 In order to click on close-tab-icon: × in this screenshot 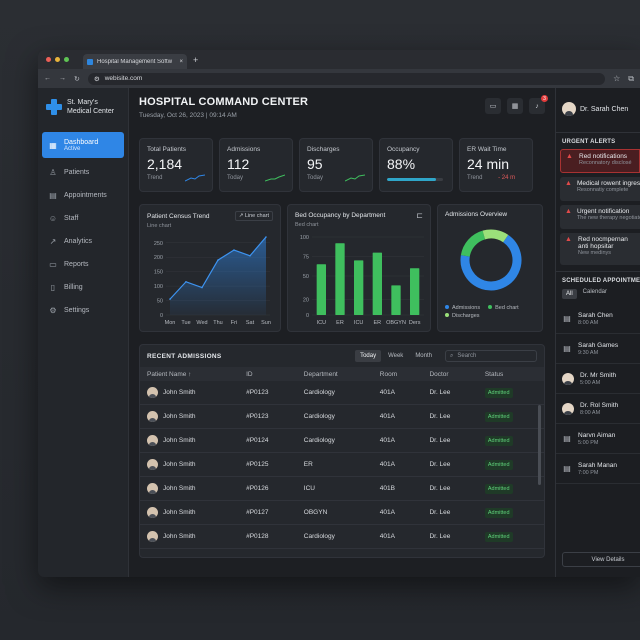, I will do `click(181, 61)`.